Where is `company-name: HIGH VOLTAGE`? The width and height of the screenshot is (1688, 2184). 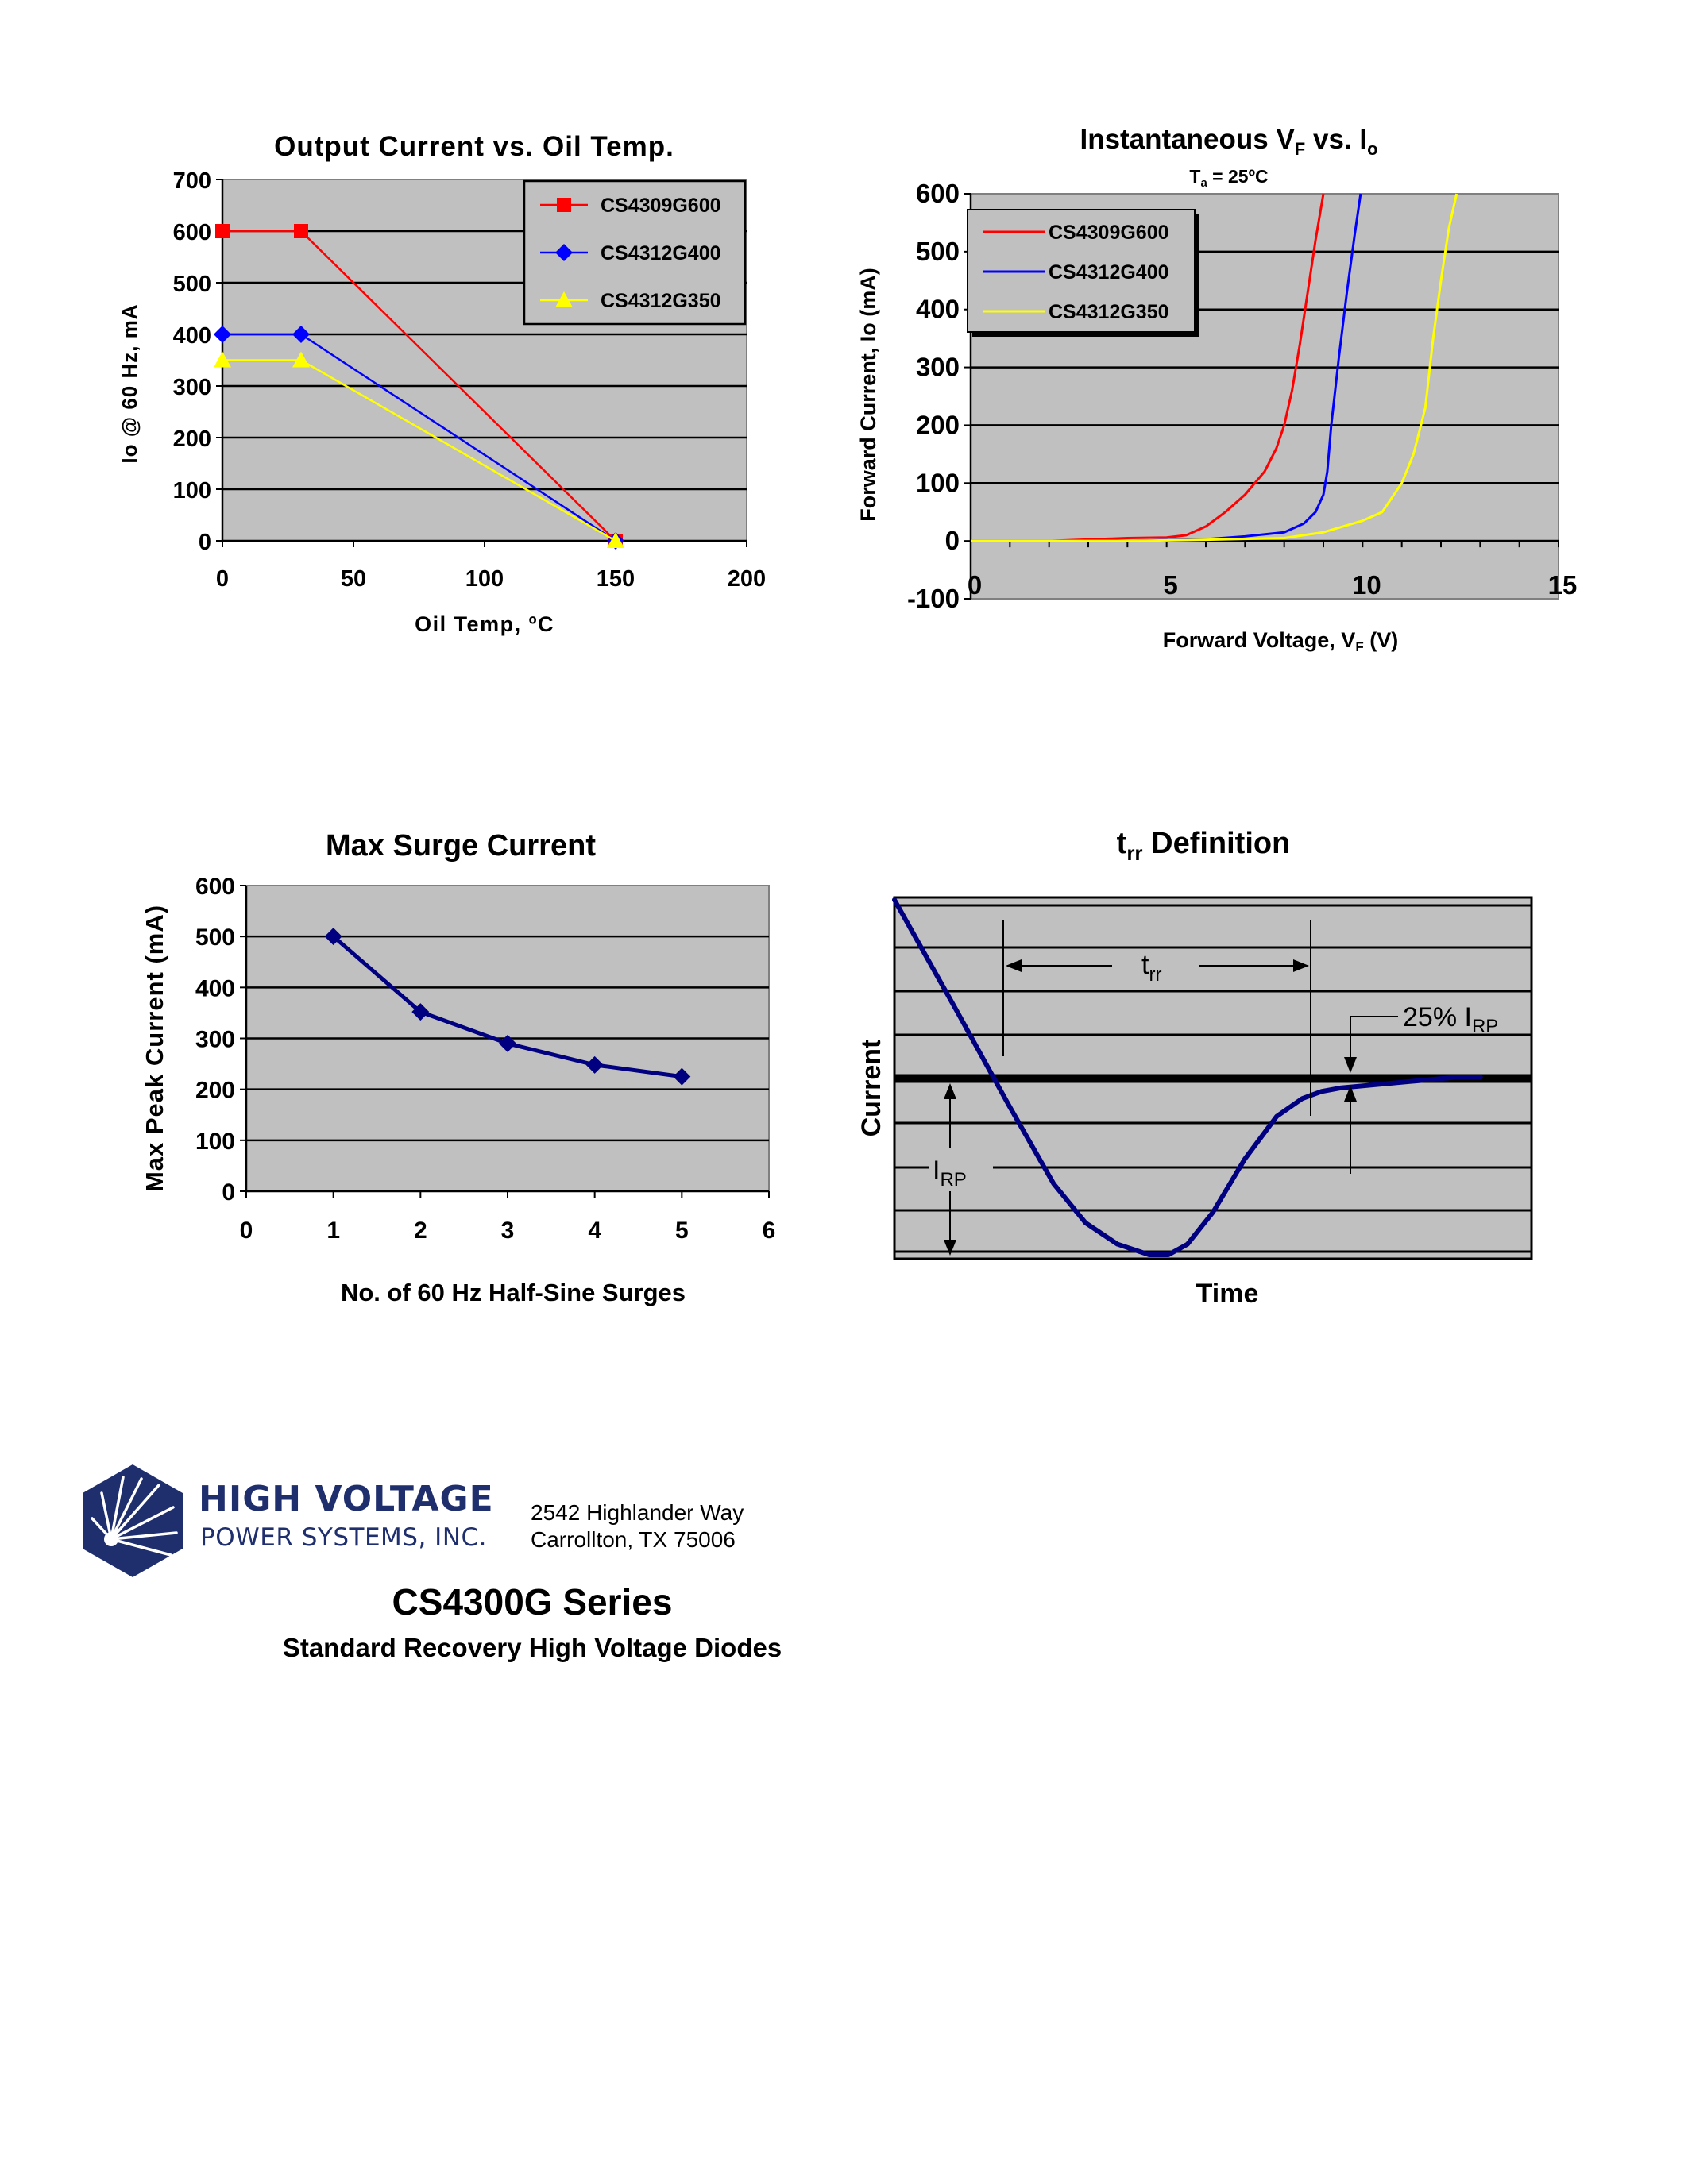
company-name: HIGH VOLTAGE is located at coordinates (347, 1499).